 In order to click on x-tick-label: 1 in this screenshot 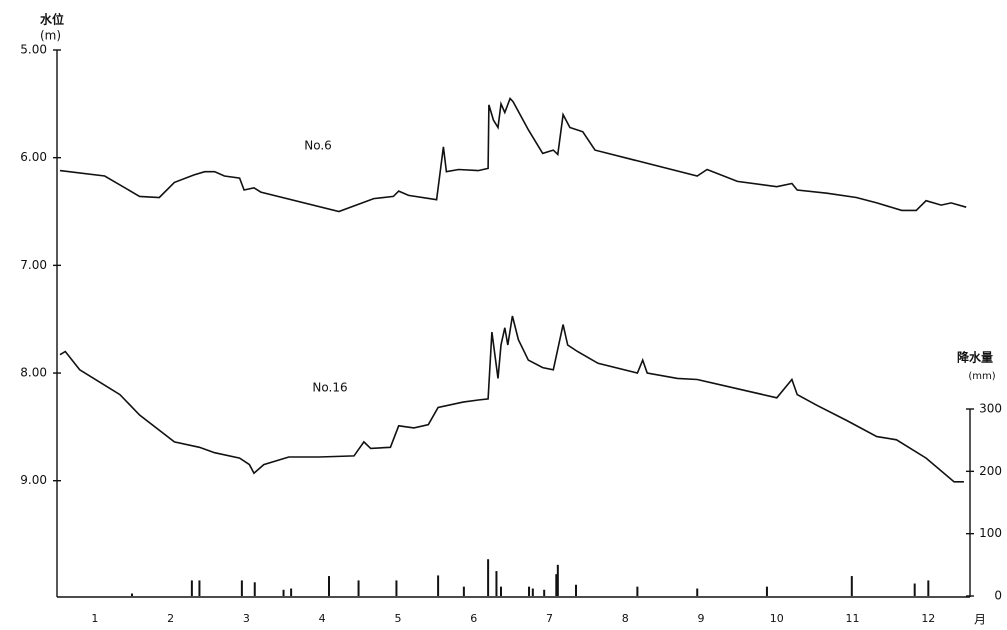, I will do `click(94, 618)`.